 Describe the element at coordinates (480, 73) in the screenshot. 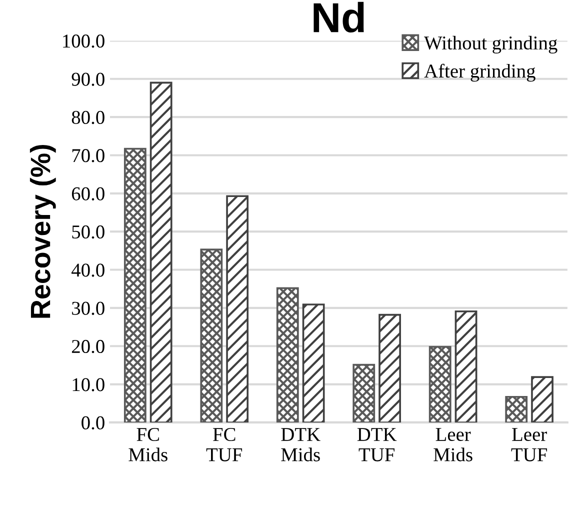

I see `legend-label: After grinding` at that location.